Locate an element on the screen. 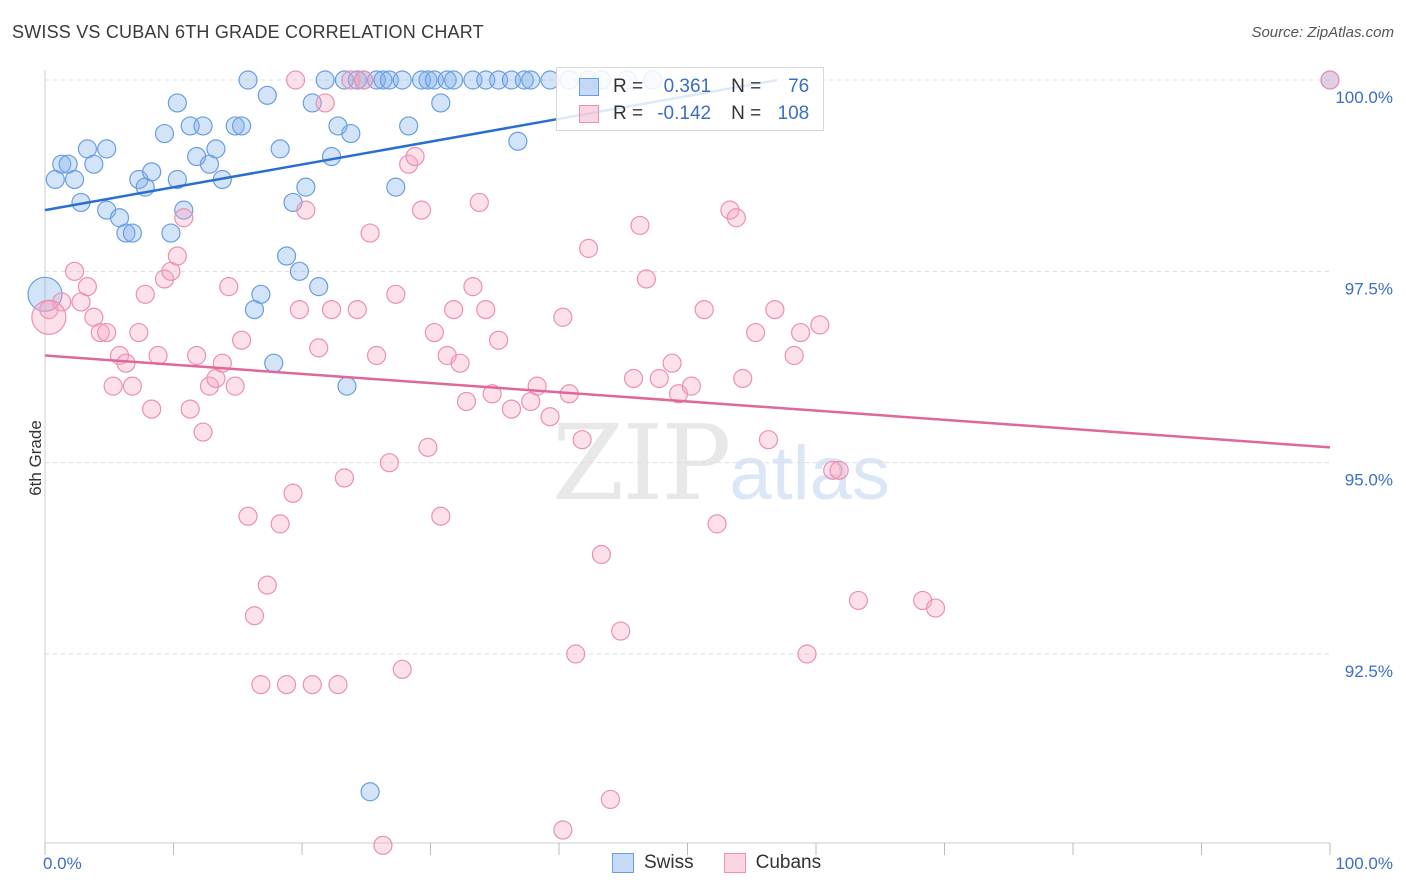 This screenshot has width=1406, height=892. swiss-legend-label: Swiss is located at coordinates (669, 862).